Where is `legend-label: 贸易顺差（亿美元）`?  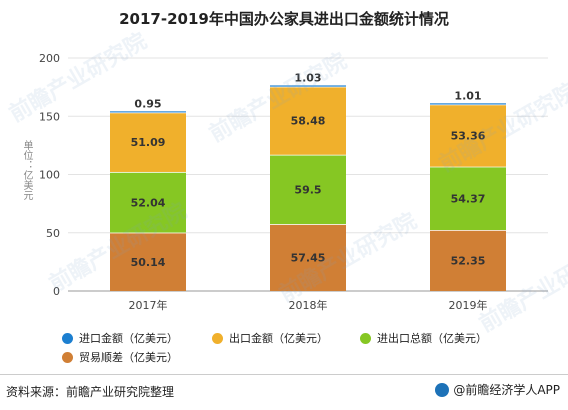
legend-label: 贸易顺差（亿美元） is located at coordinates (128, 357).